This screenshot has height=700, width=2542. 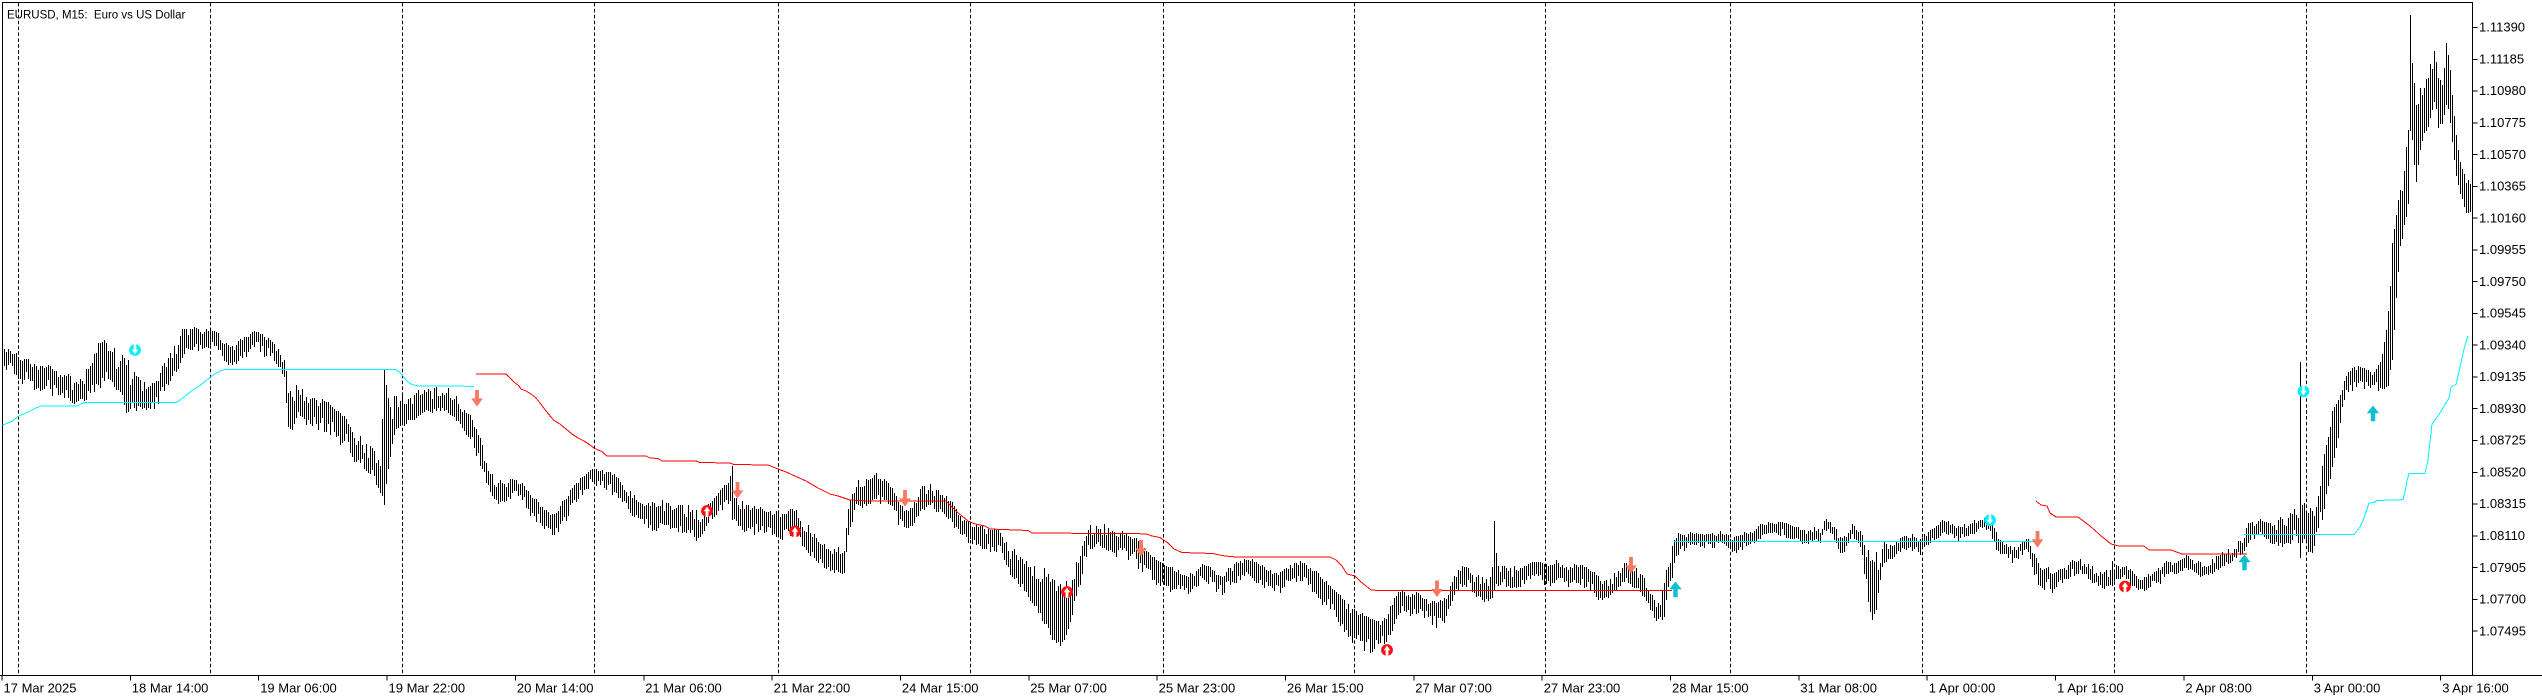 I want to click on svg-text: 26 Mar 15:00, so click(x=1325, y=688).